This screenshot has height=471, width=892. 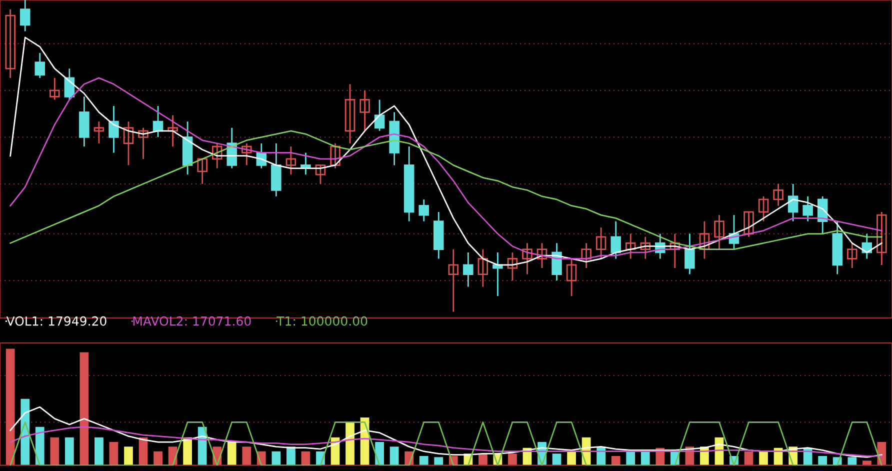 I want to click on legend-label: T1: 100000.00, so click(x=322, y=321).